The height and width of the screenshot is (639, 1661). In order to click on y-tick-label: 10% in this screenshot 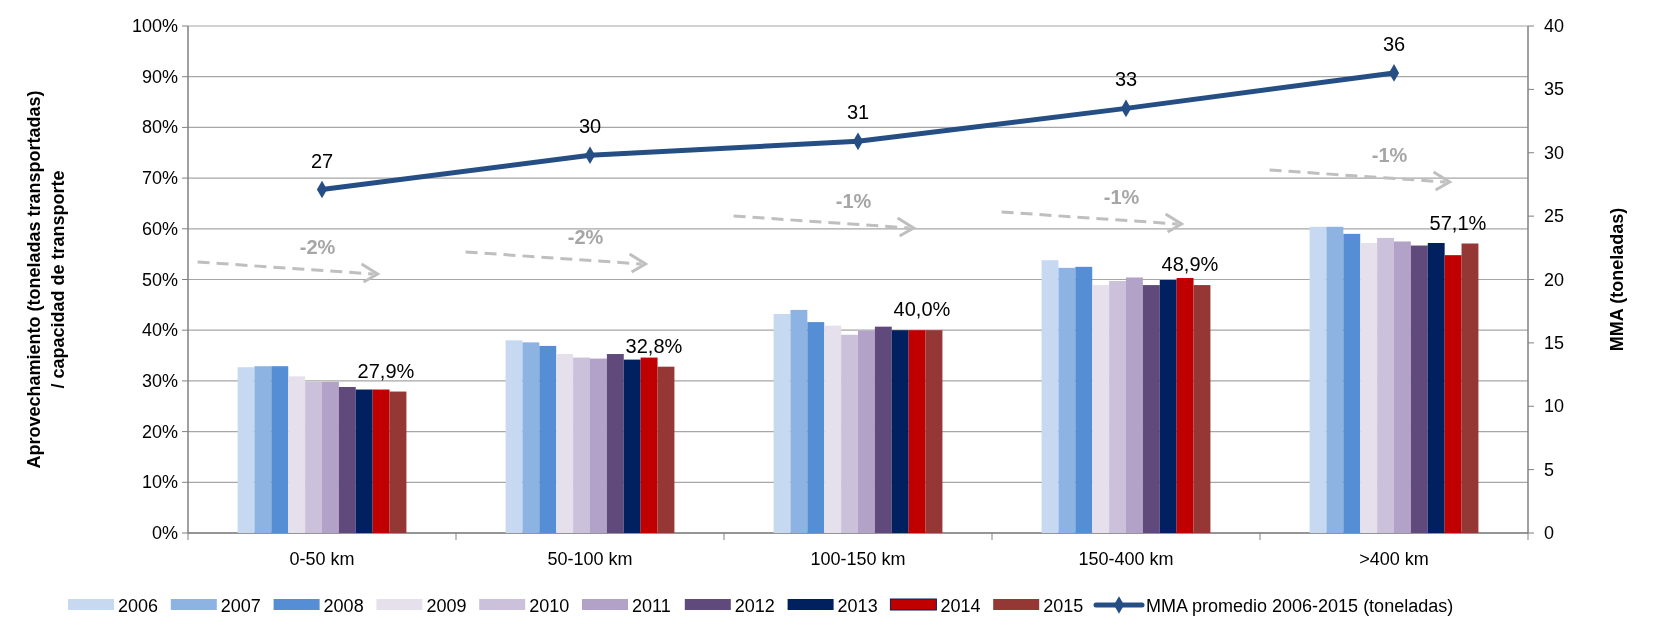, I will do `click(159, 482)`.